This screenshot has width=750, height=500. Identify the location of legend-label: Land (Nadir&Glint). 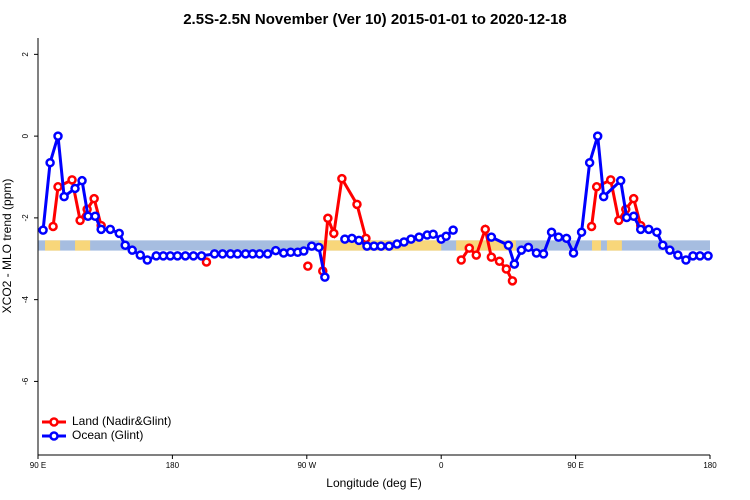
(121, 421).